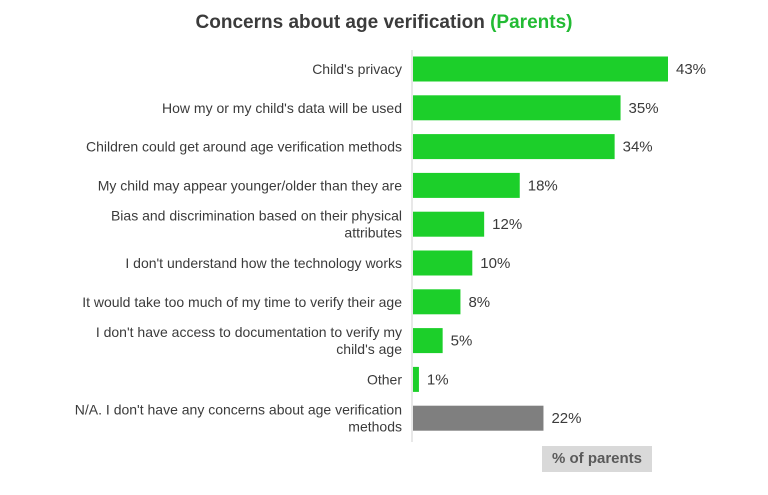  What do you see at coordinates (691, 69) in the screenshot?
I see `value-label-1: 43%` at bounding box center [691, 69].